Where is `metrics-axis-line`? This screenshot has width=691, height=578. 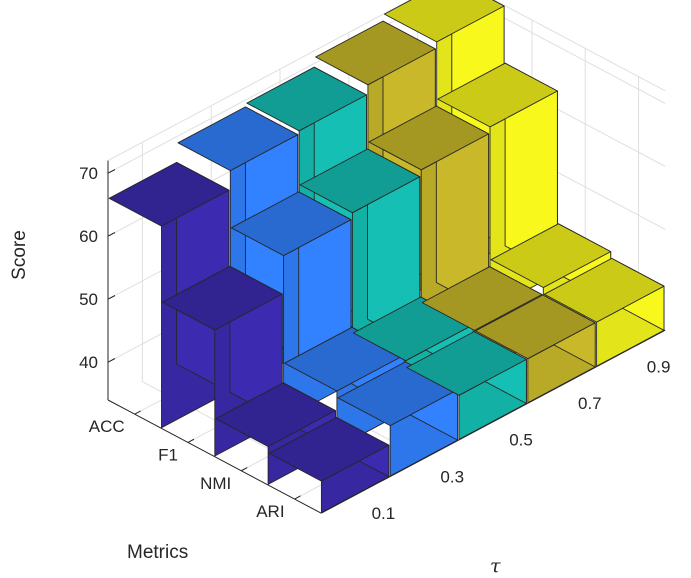
metrics-axis-line is located at coordinates (214, 456).